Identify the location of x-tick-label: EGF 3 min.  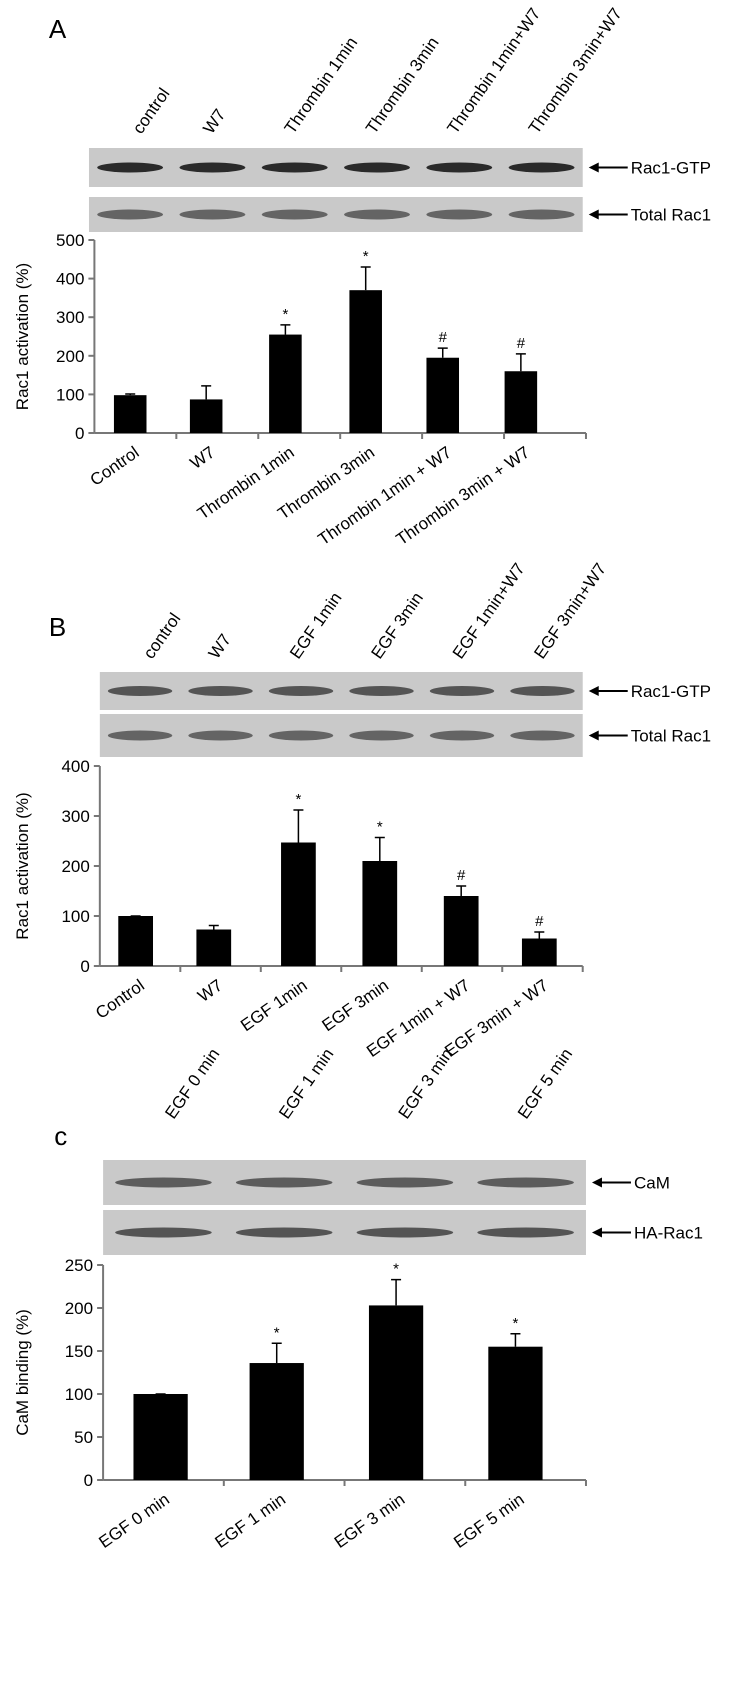
(369, 1521).